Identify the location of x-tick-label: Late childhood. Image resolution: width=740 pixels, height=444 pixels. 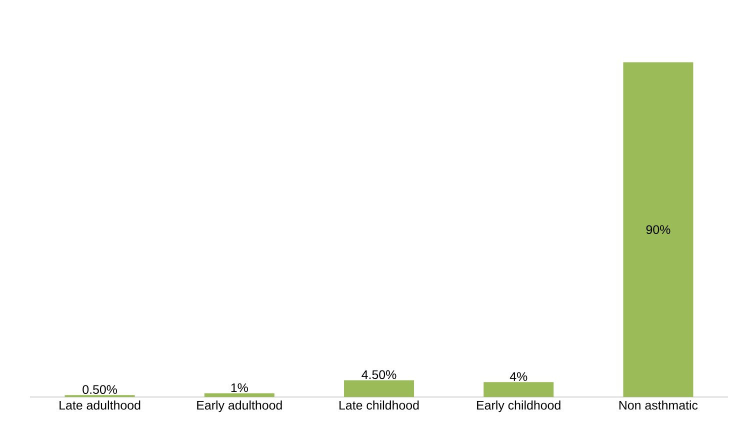
(379, 405).